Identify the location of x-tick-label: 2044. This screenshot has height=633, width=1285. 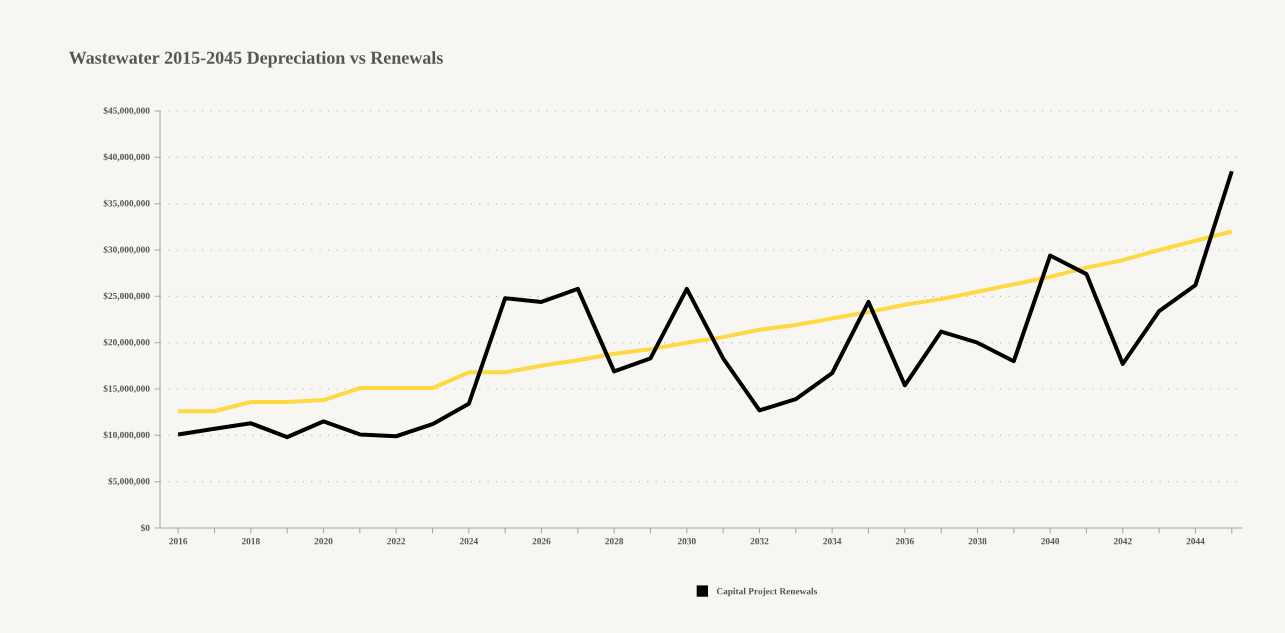
(1195, 541).